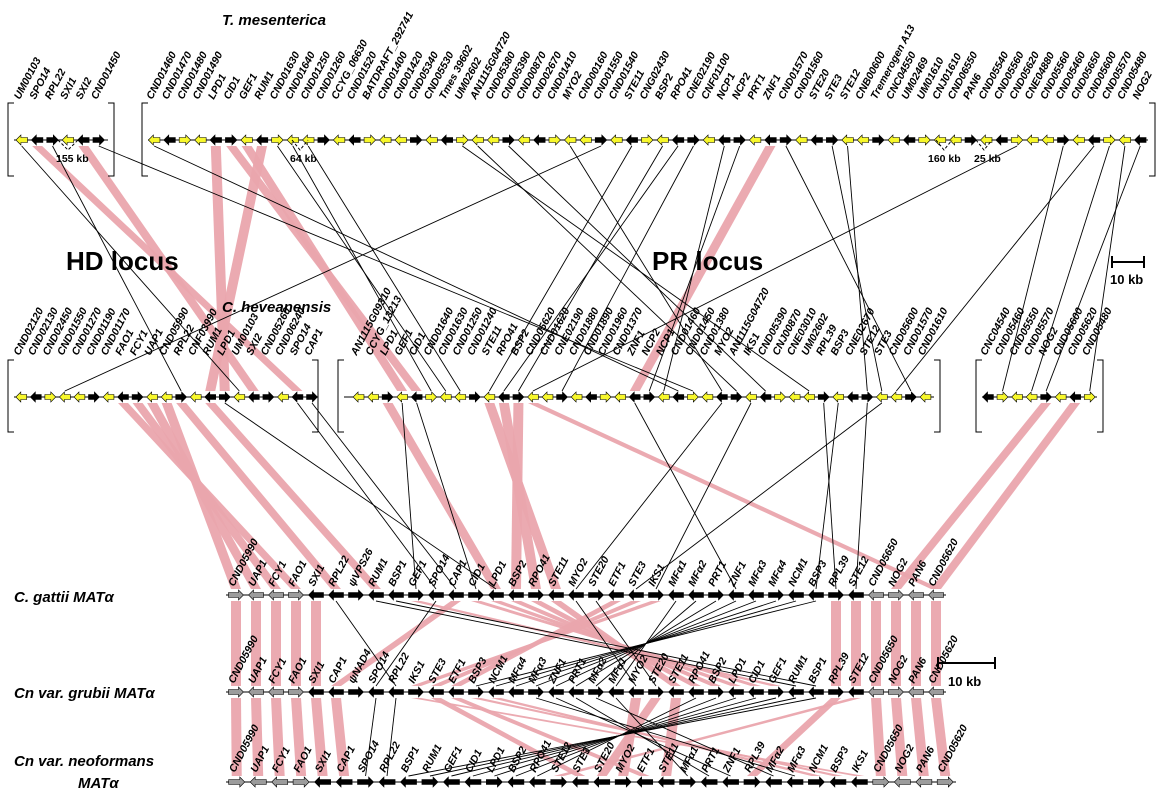 The height and width of the screenshot is (800, 1167). I want to click on row-label-cn-neoformans-mat: MATα, so click(98, 783).